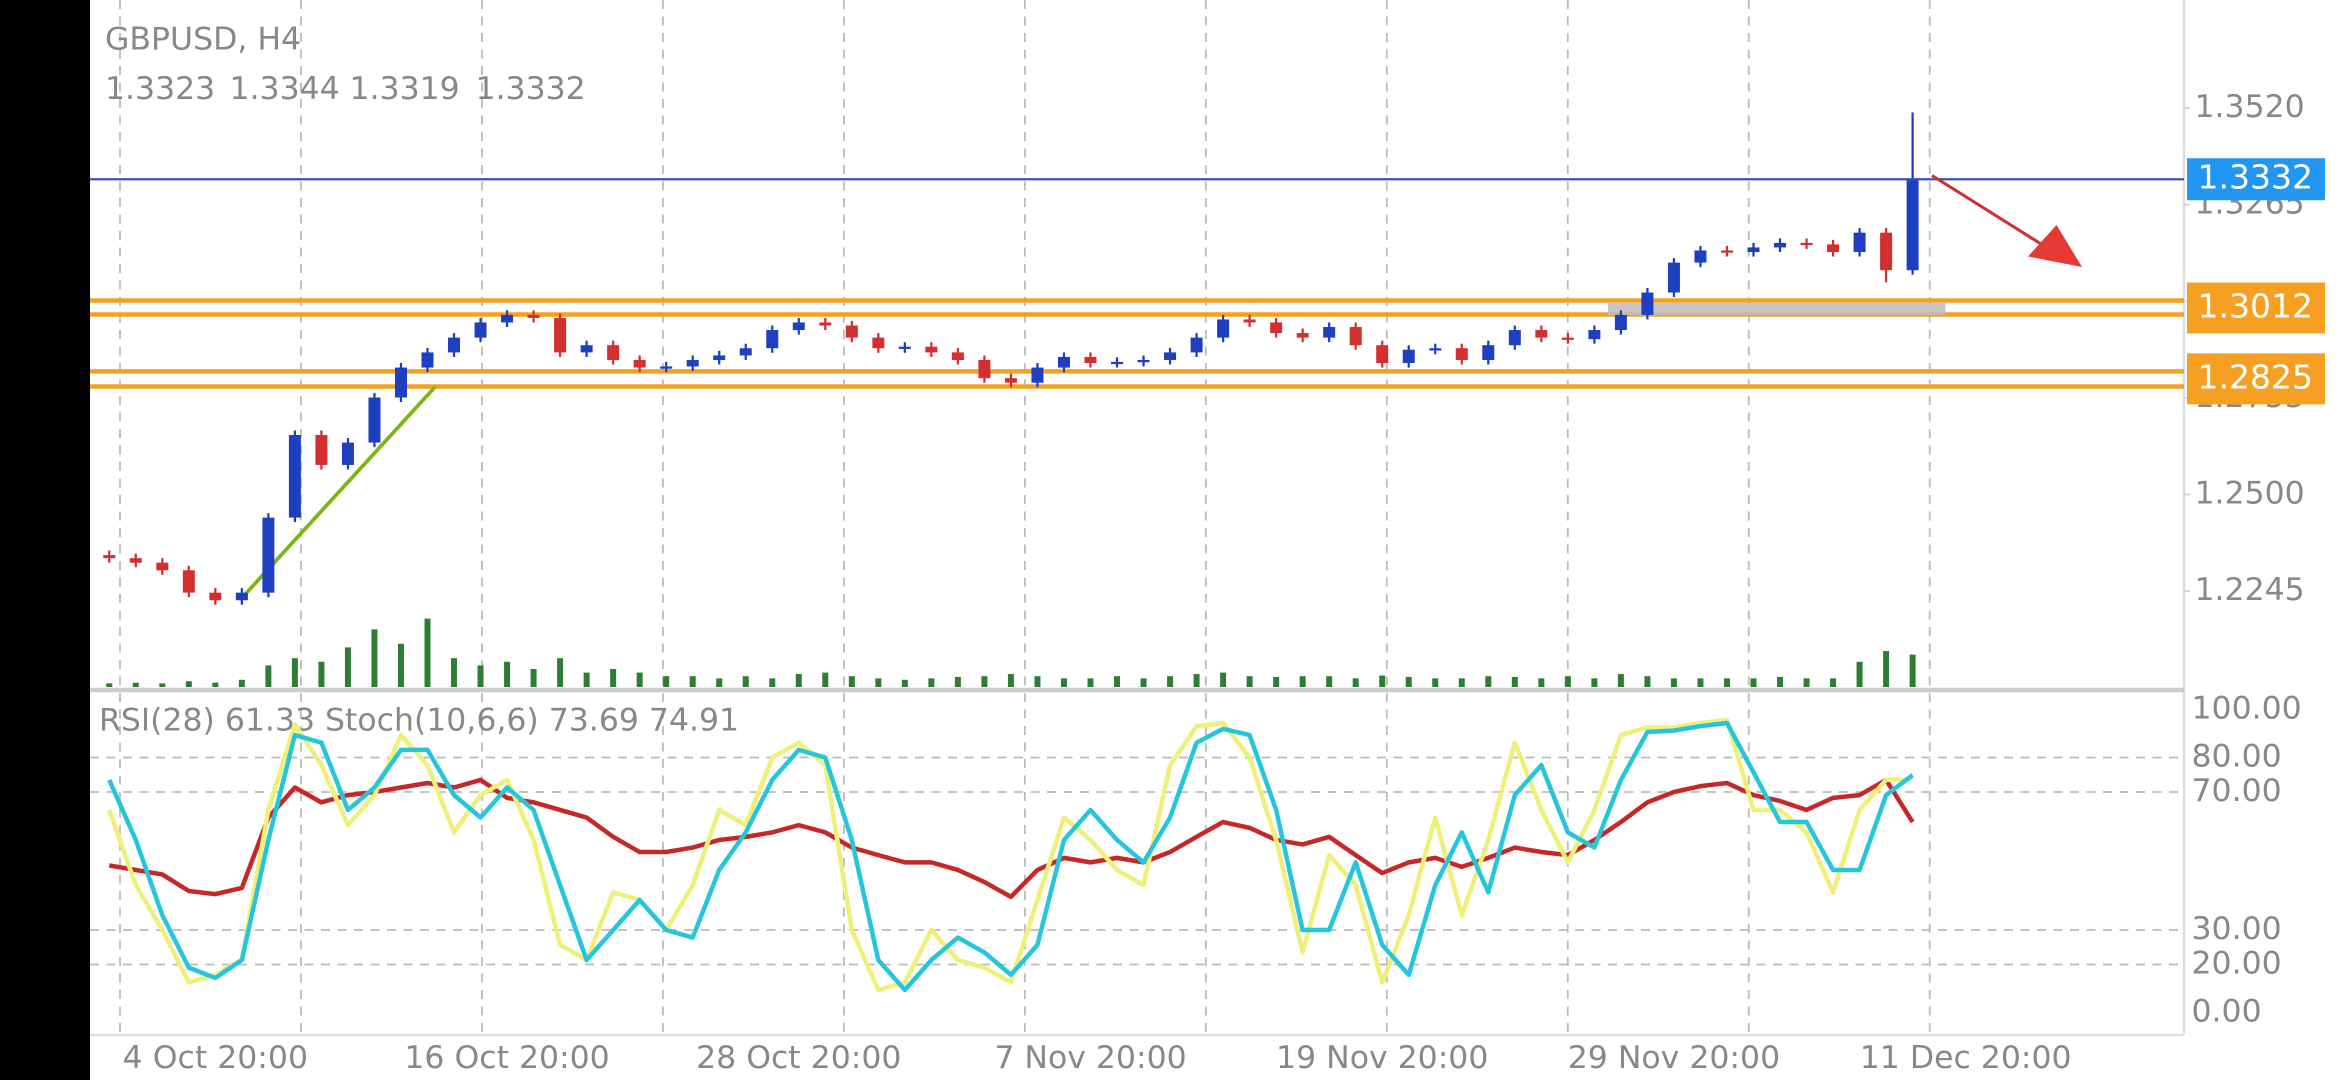 The height and width of the screenshot is (1080, 2340). I want to click on price-badge, so click(2256, 179).